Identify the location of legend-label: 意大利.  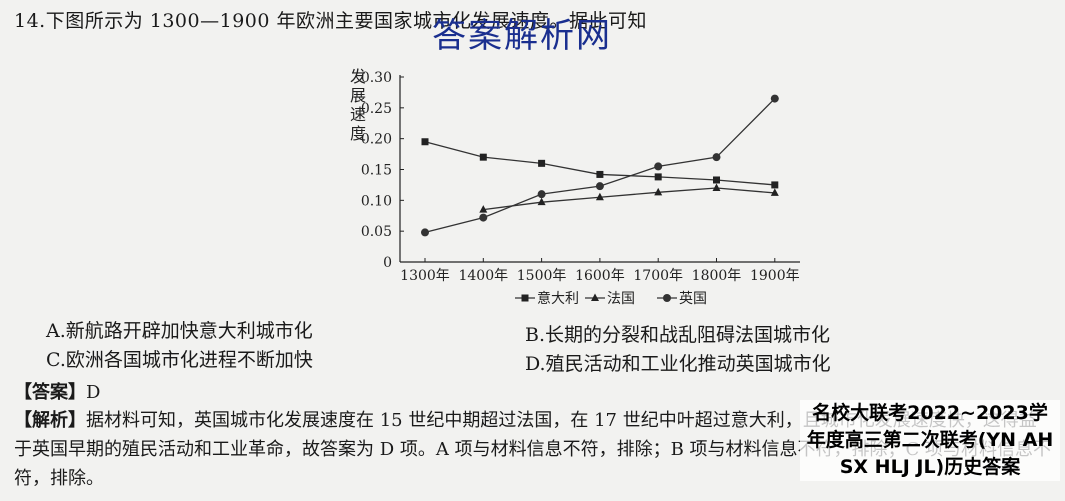
(558, 298).